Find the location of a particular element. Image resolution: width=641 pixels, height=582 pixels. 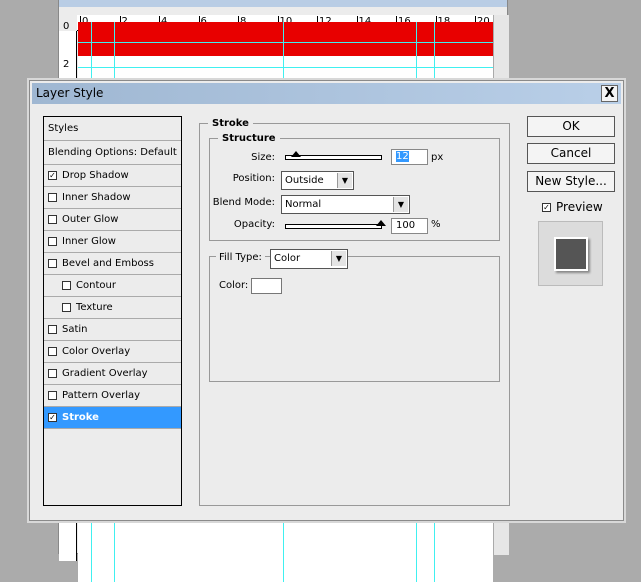

structure-title: Structure is located at coordinates (249, 138).